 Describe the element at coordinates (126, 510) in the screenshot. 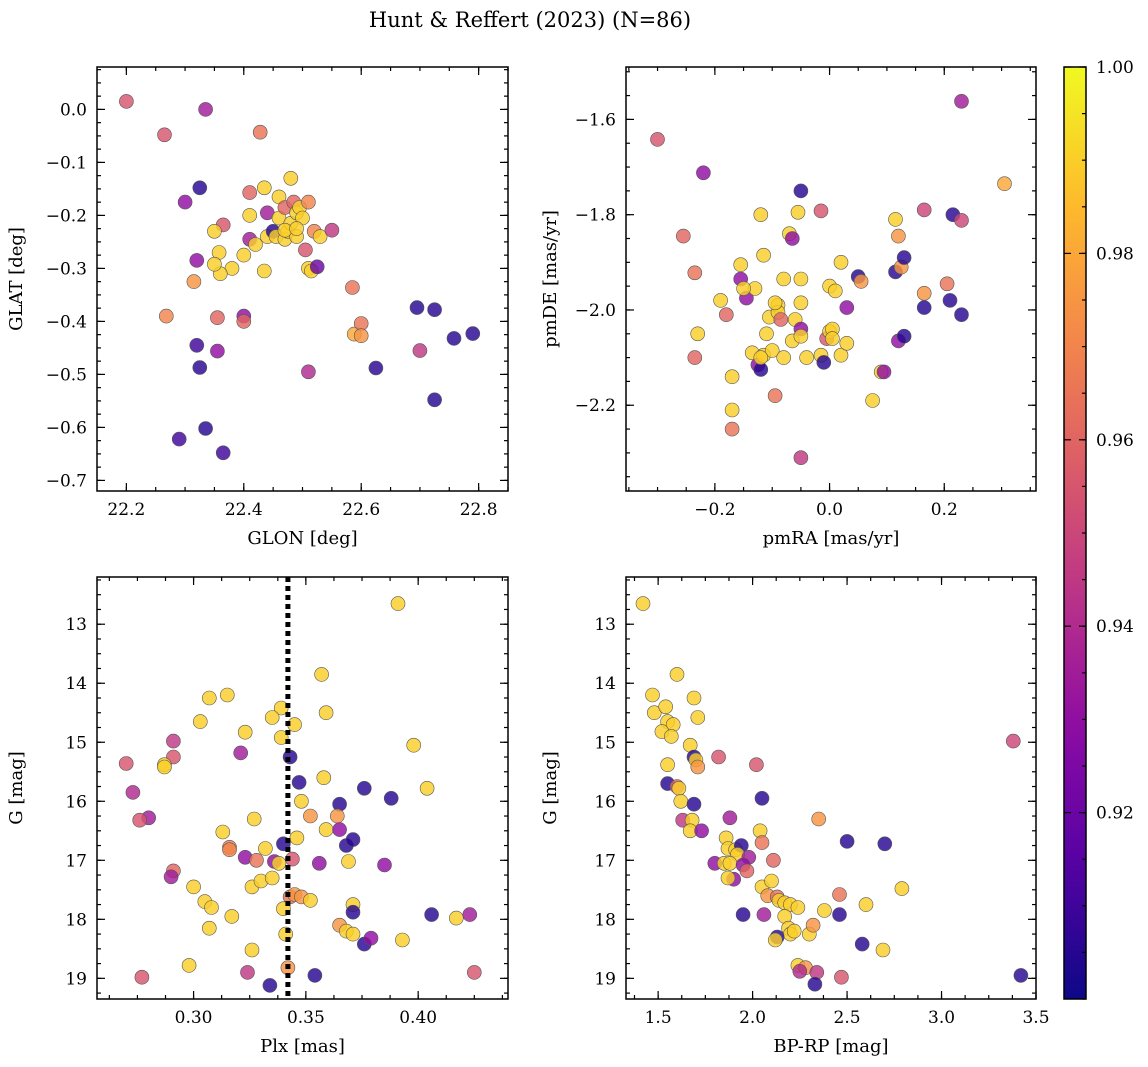

I see `x-tick-label: 22.2` at that location.